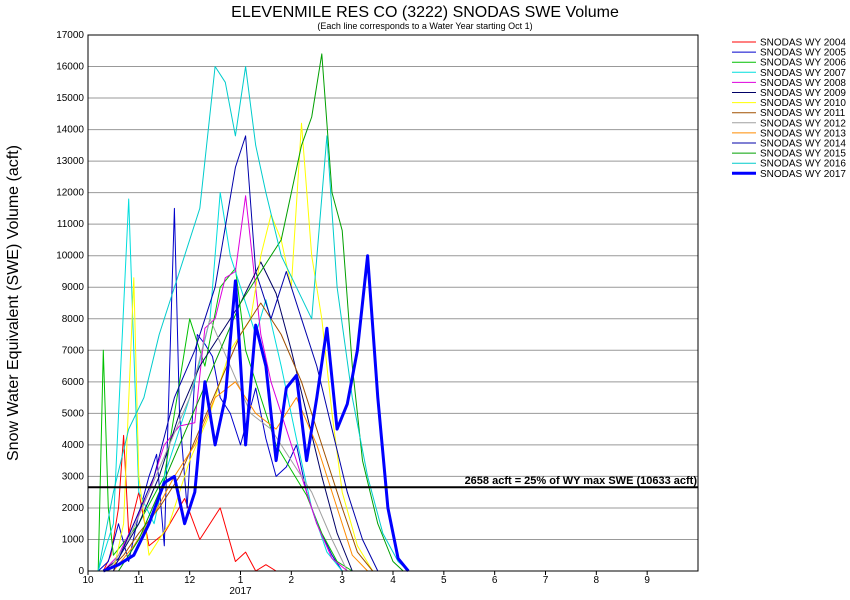 This screenshot has width=850, height=600. What do you see at coordinates (71, 224) in the screenshot?
I see `y-tick-label: 11000` at bounding box center [71, 224].